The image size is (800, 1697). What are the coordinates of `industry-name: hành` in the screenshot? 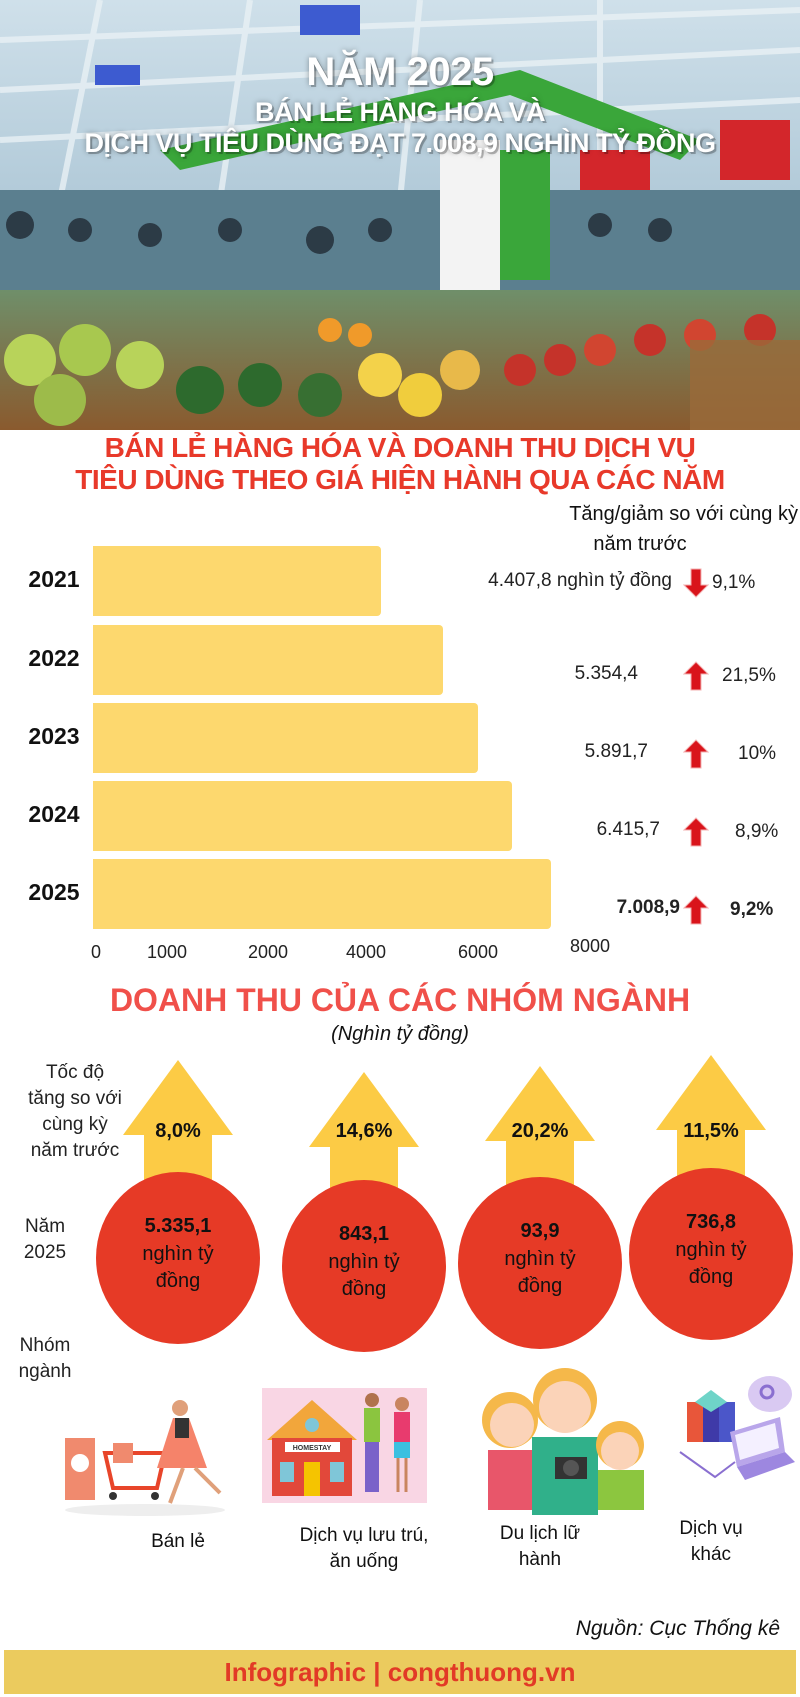 It's located at (540, 1559).